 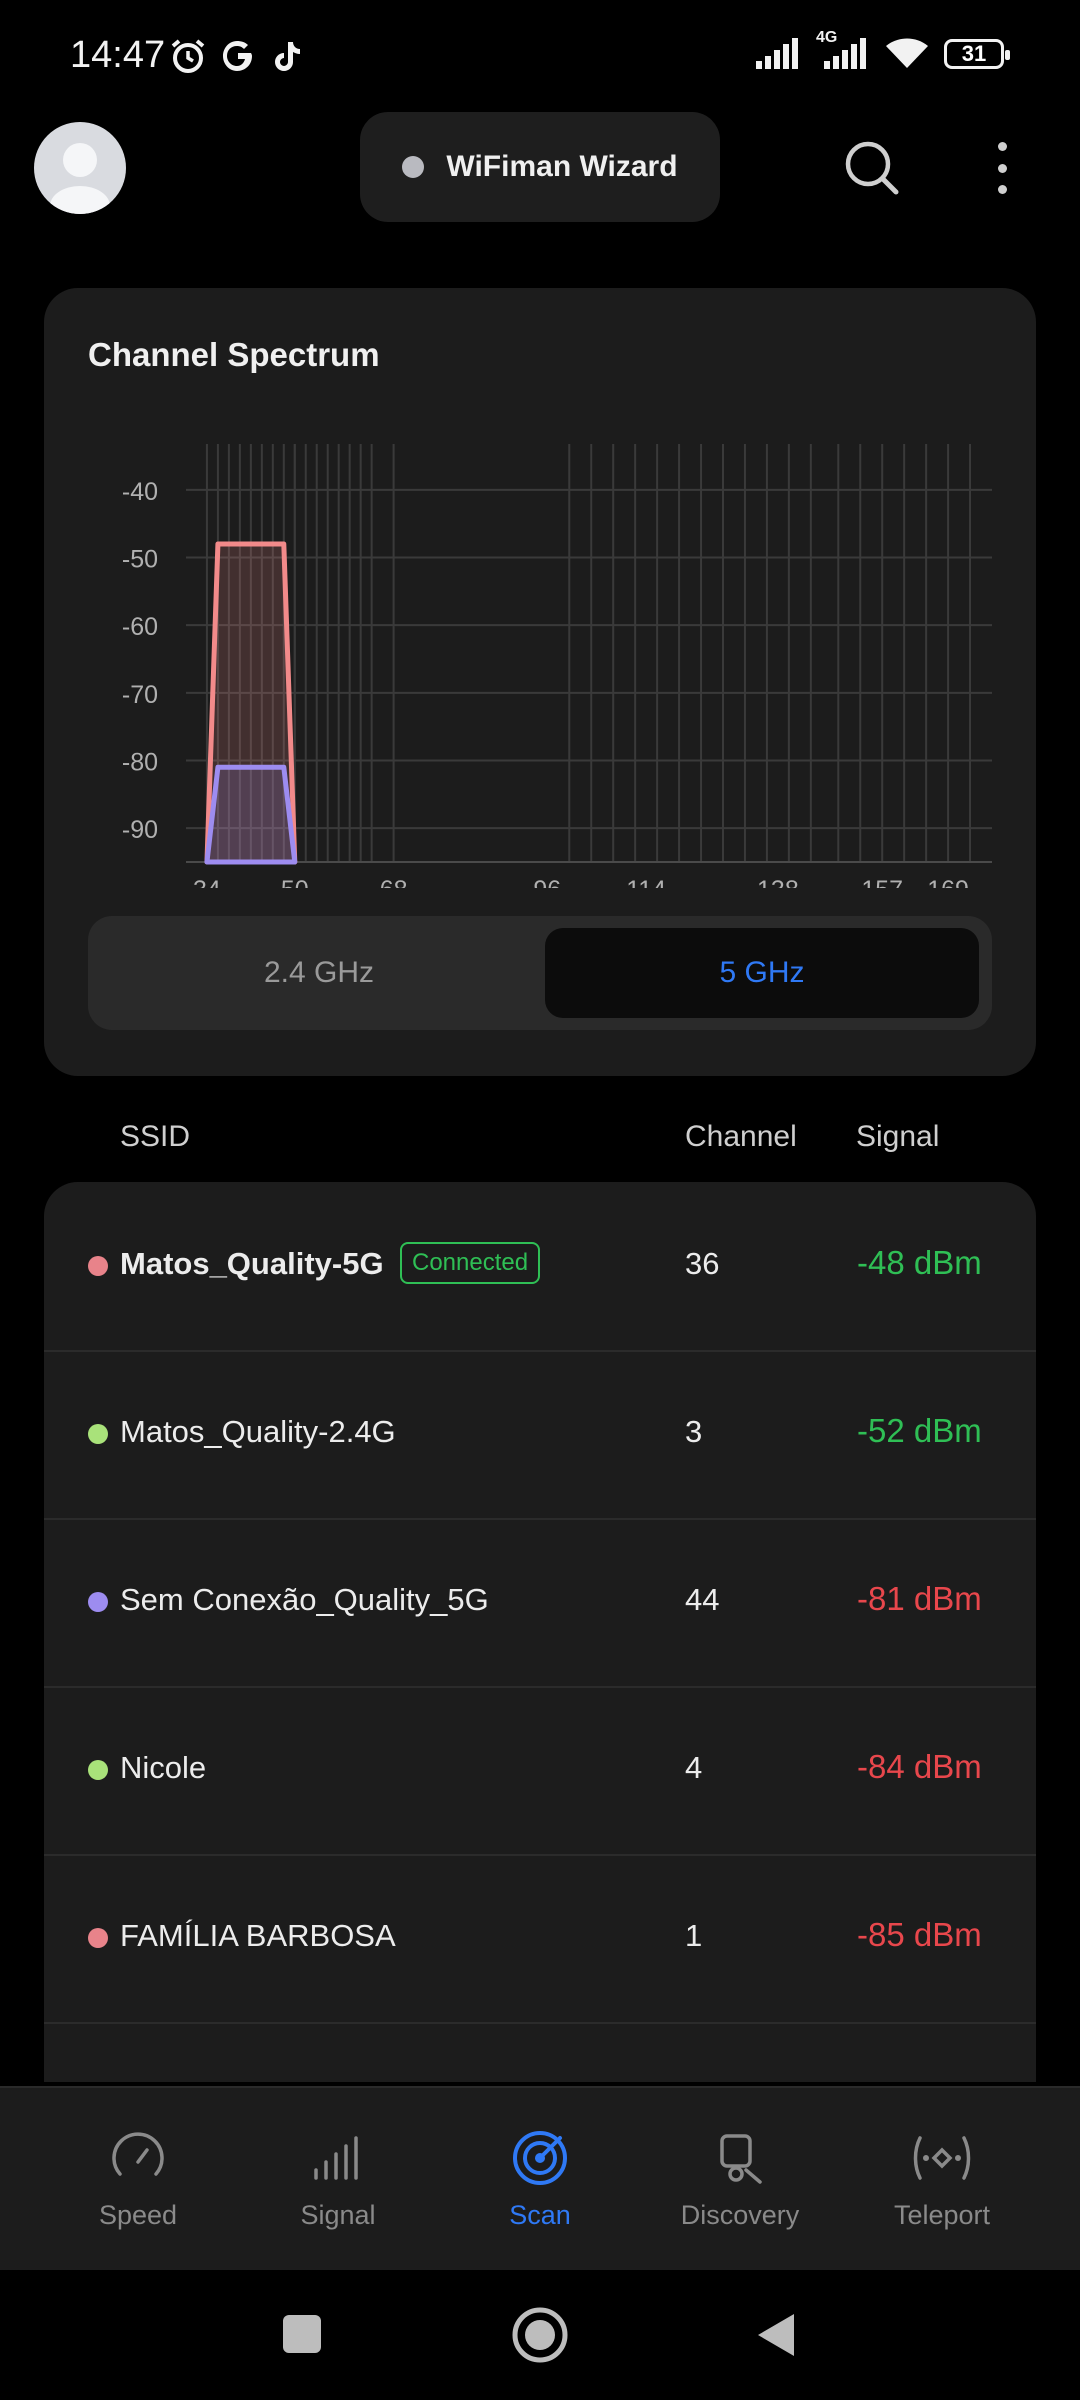 What do you see at coordinates (540, 973) in the screenshot?
I see `band-toggle: 2.4 GHz 5 GHz` at bounding box center [540, 973].